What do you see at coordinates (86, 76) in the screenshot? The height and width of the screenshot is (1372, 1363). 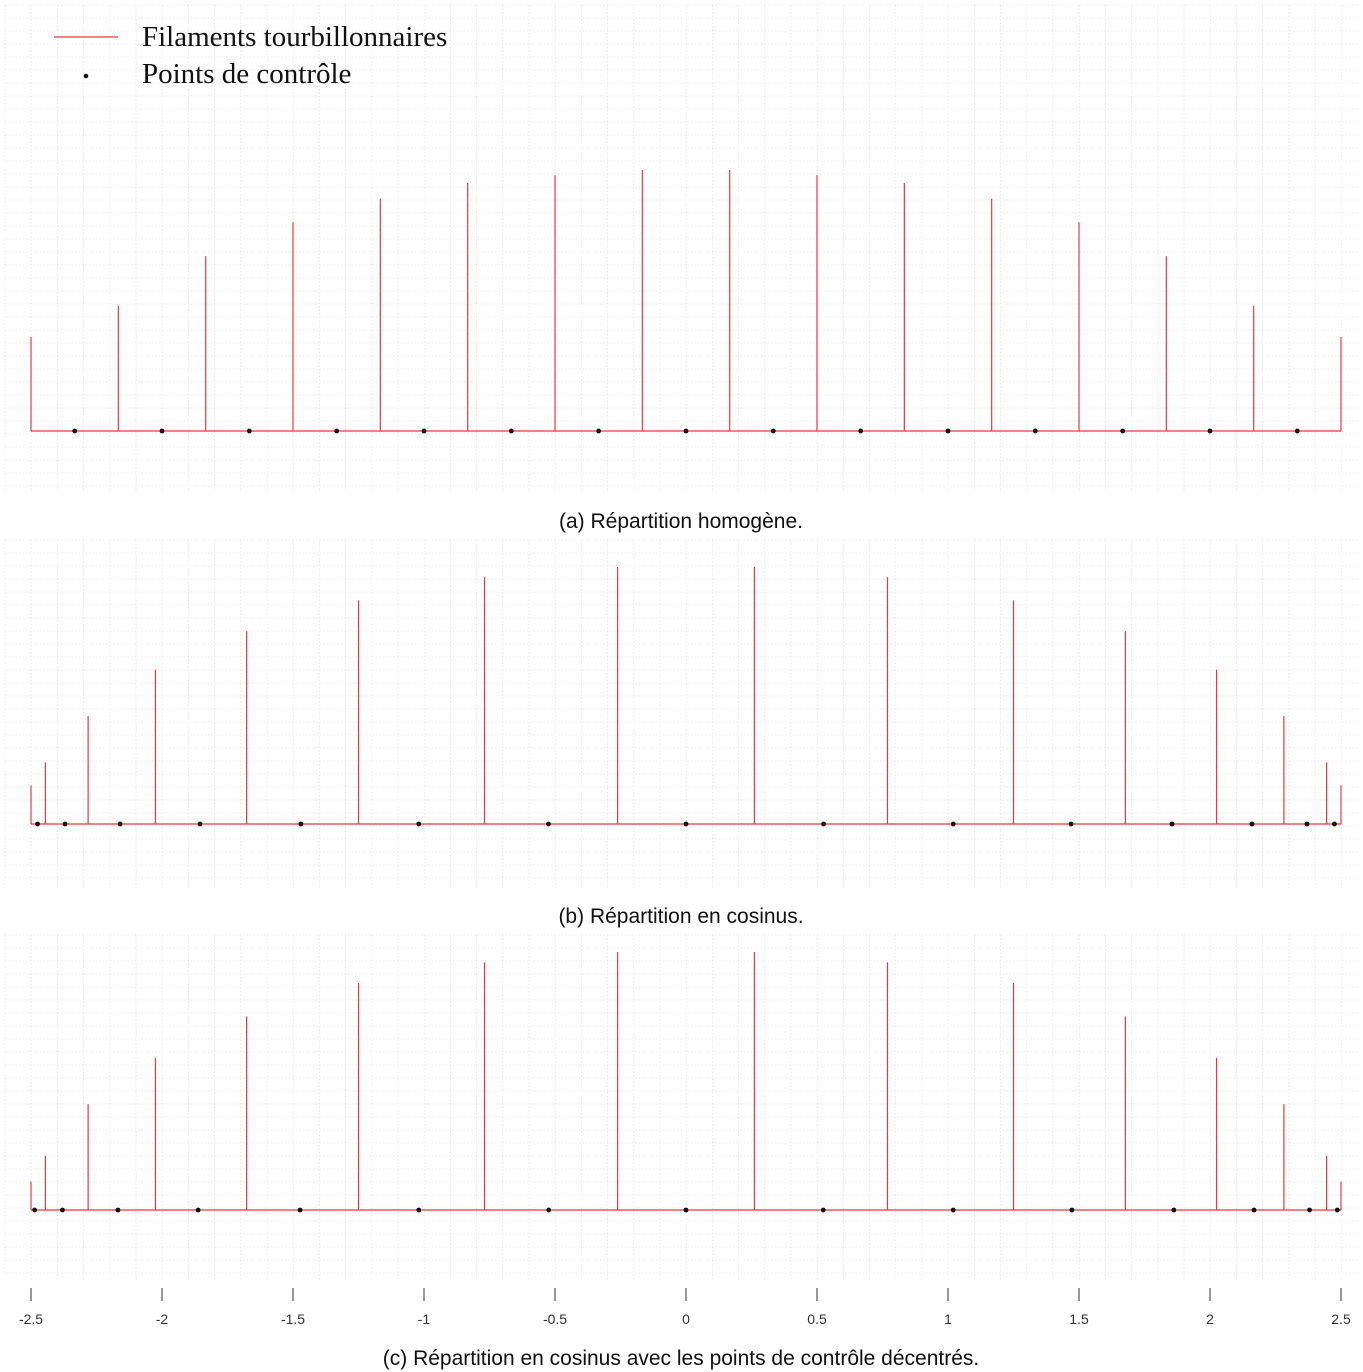 I see `legend-dot-swatch` at bounding box center [86, 76].